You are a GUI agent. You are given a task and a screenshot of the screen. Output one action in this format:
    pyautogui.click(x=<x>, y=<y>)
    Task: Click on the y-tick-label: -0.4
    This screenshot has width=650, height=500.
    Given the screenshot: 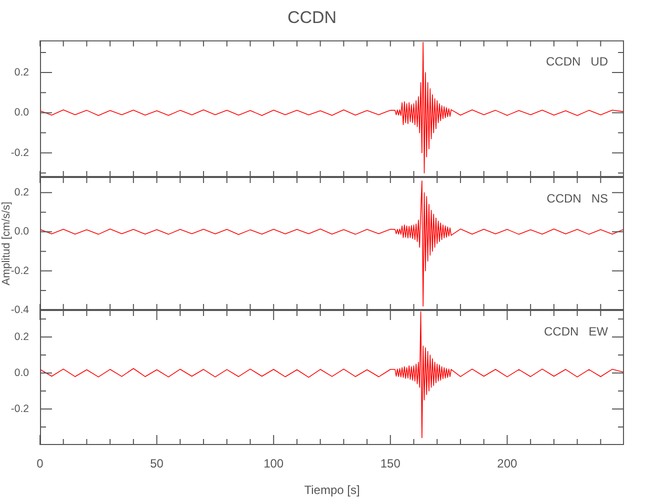 What is the action you would take?
    pyautogui.click(x=20, y=310)
    